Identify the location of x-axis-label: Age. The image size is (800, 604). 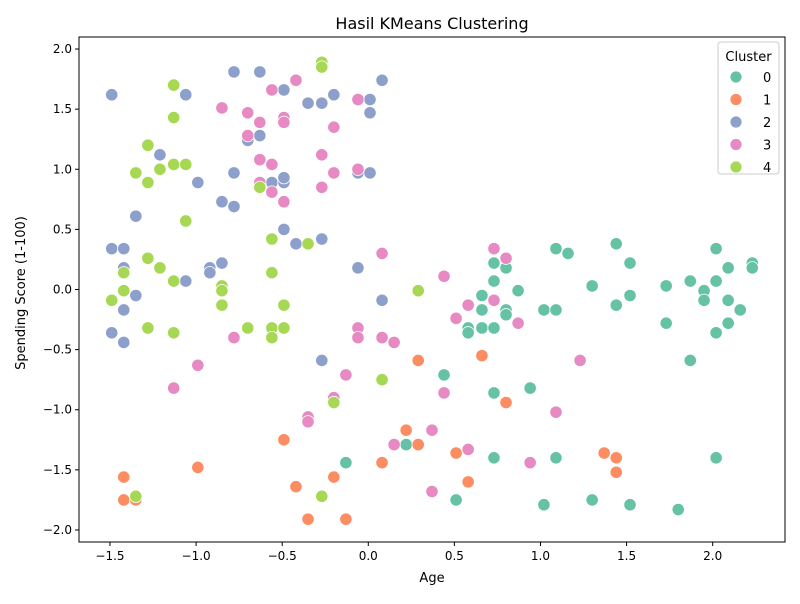
(431, 578).